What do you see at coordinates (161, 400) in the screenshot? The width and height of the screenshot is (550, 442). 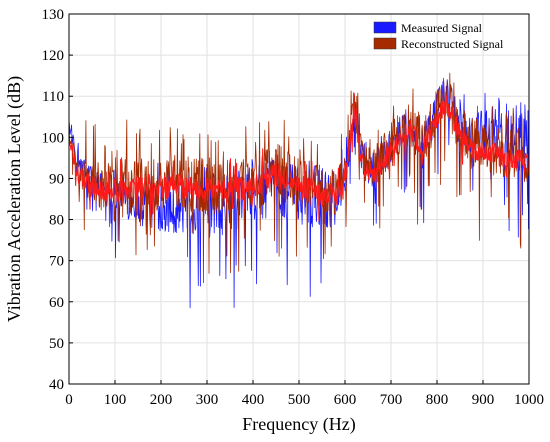 I see `x-tick-label: 200` at bounding box center [161, 400].